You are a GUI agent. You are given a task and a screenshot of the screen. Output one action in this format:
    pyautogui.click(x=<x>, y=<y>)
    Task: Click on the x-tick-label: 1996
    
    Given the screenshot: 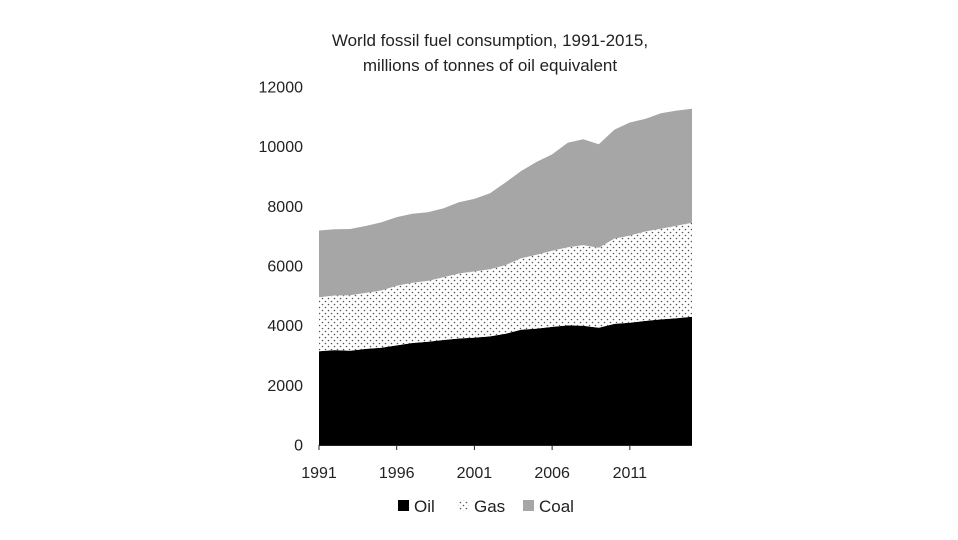 What is the action you would take?
    pyautogui.click(x=397, y=473)
    